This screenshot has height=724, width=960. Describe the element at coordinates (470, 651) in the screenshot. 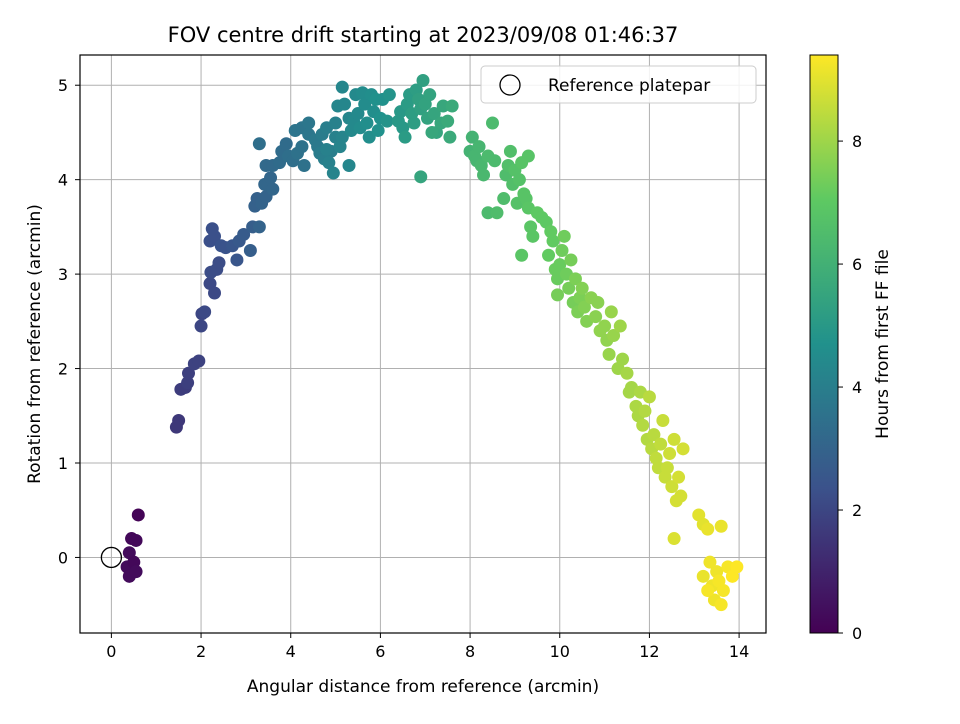

I see `x-tick-label: 8` at that location.